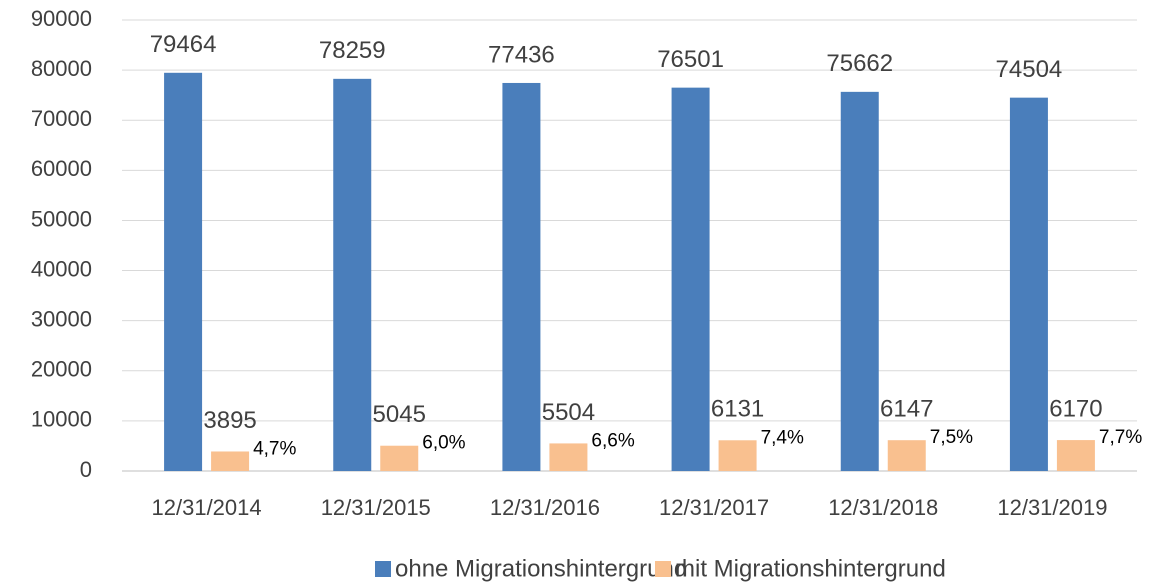 Image resolution: width=1149 pixels, height=585 pixels. What do you see at coordinates (883, 507) in the screenshot?
I see `x-tick-label: 12/31/2018` at bounding box center [883, 507].